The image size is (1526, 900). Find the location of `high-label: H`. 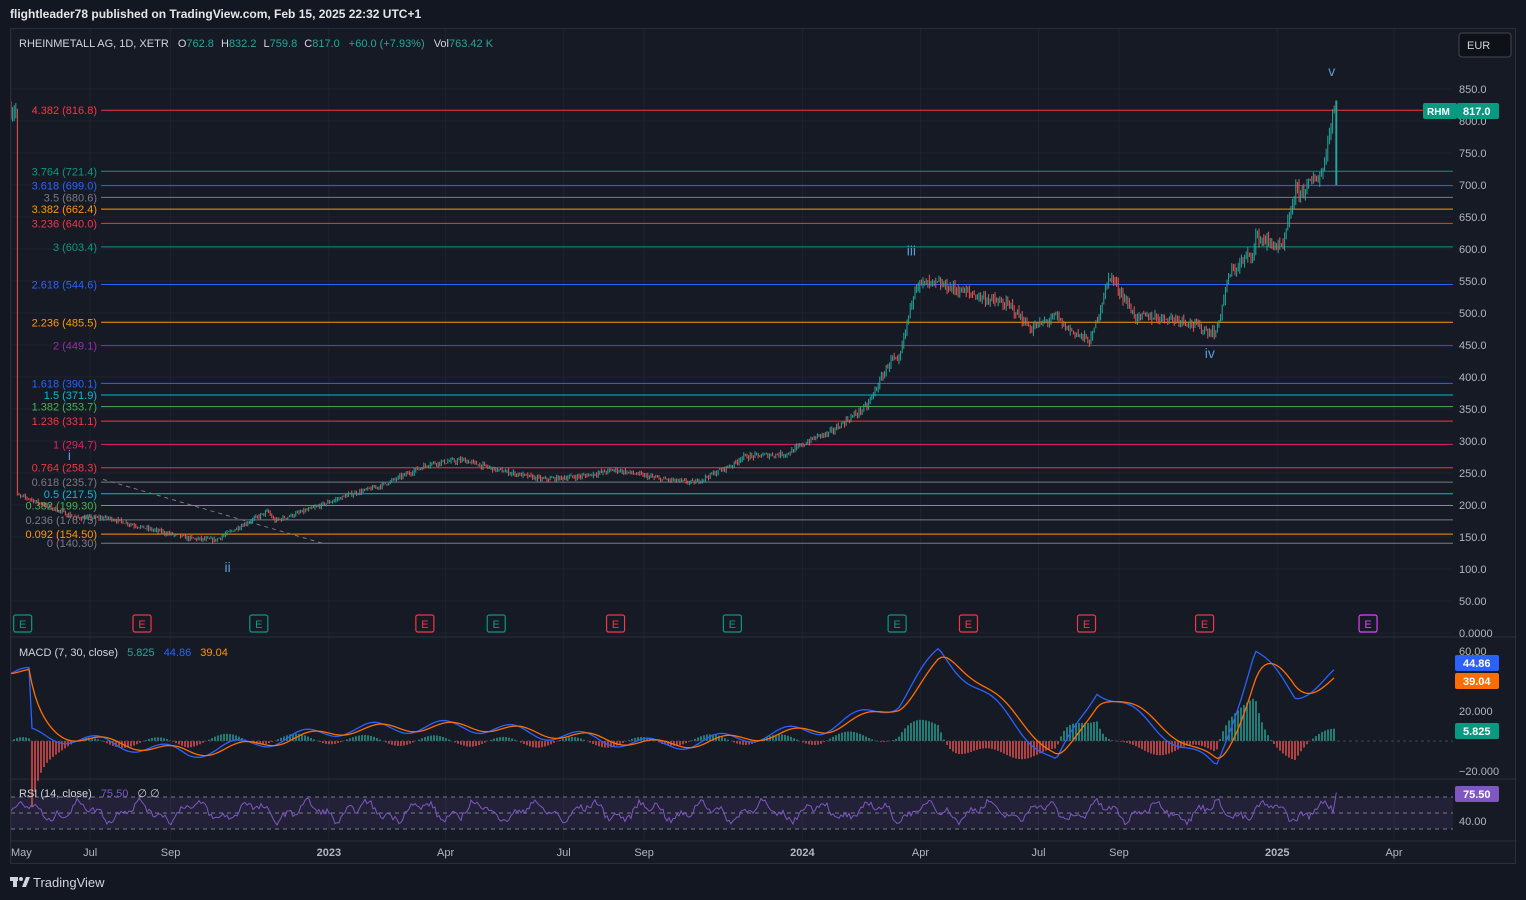

high-label: H is located at coordinates (225, 44).